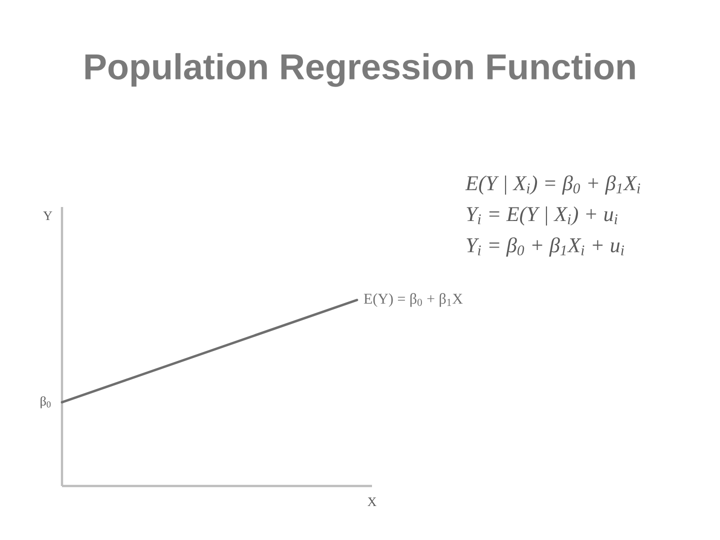  Describe the element at coordinates (372, 502) in the screenshot. I see `x-axis-title: X` at that location.